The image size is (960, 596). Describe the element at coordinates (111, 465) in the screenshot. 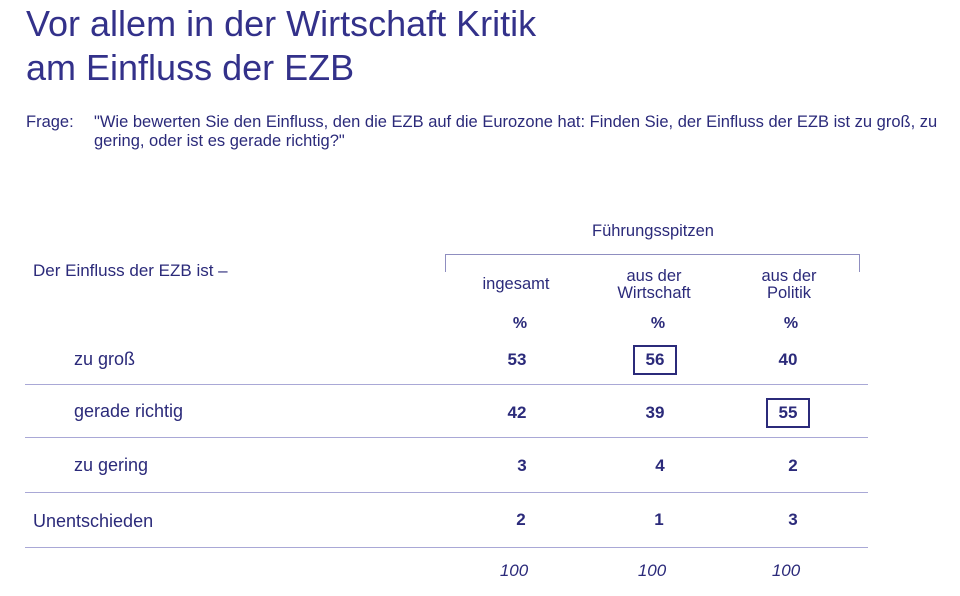

I see `row-label-zu-gering: zu gering` at that location.